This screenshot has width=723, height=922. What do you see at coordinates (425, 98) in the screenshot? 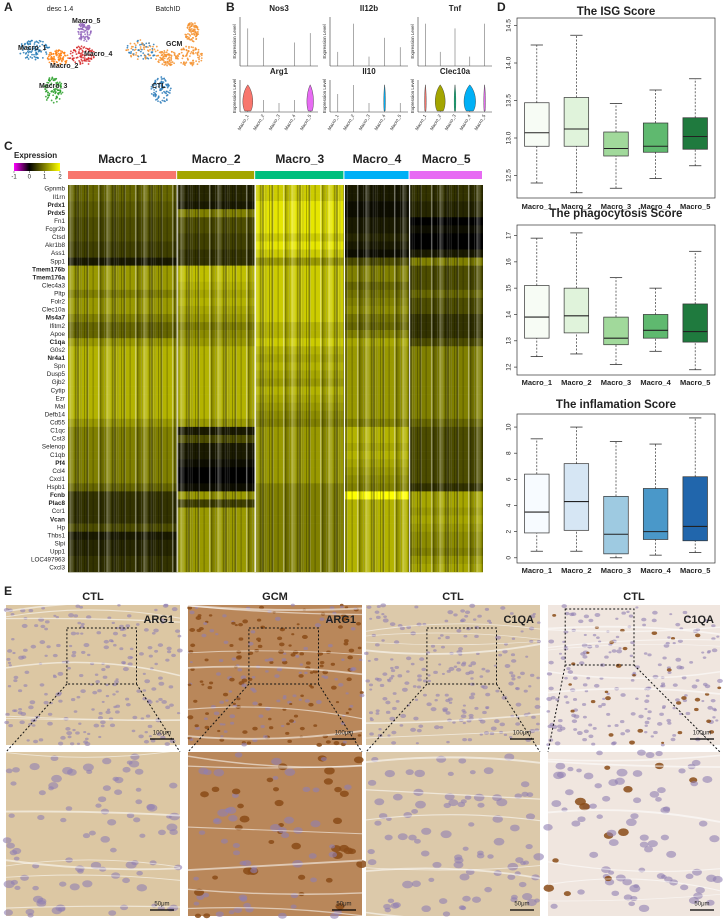
I see `violin-shape` at bounding box center [425, 98].